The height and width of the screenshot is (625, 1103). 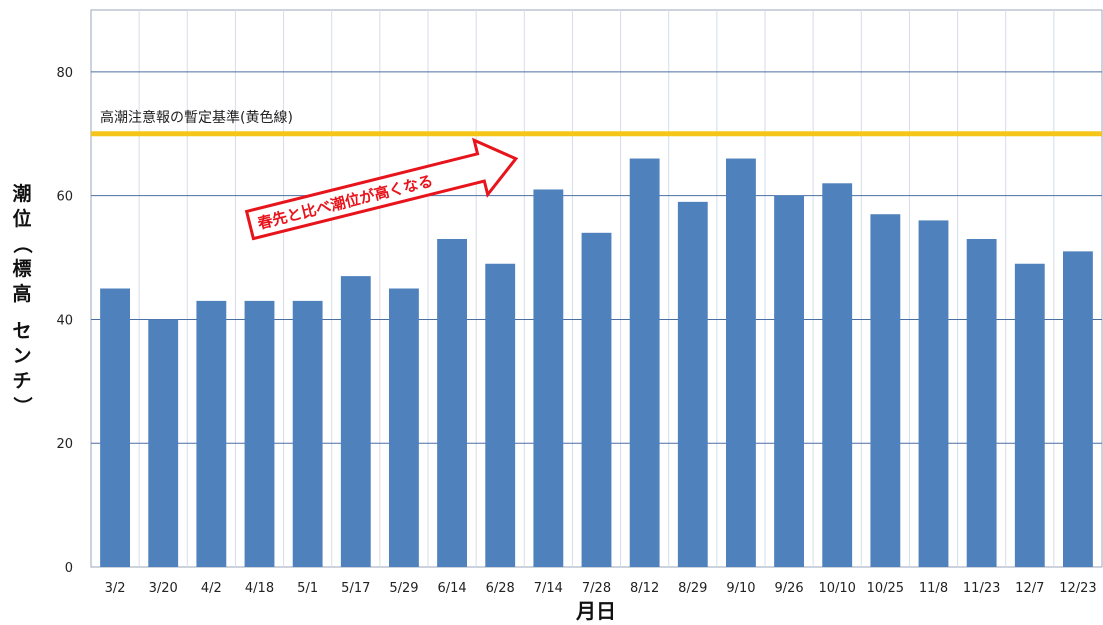 I want to click on x-tick-label: 8/12, so click(x=644, y=588).